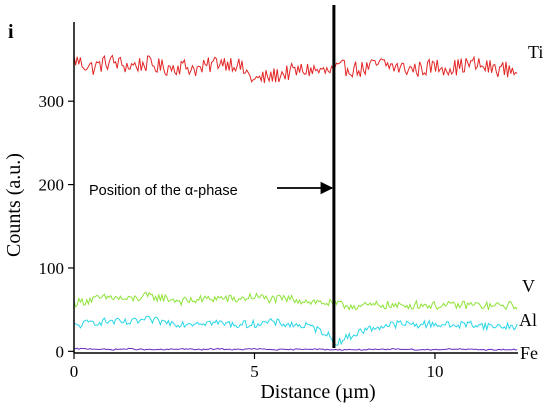 The height and width of the screenshot is (415, 550). Describe the element at coordinates (535, 52) in the screenshot. I see `series-label-ti: Ti` at that location.